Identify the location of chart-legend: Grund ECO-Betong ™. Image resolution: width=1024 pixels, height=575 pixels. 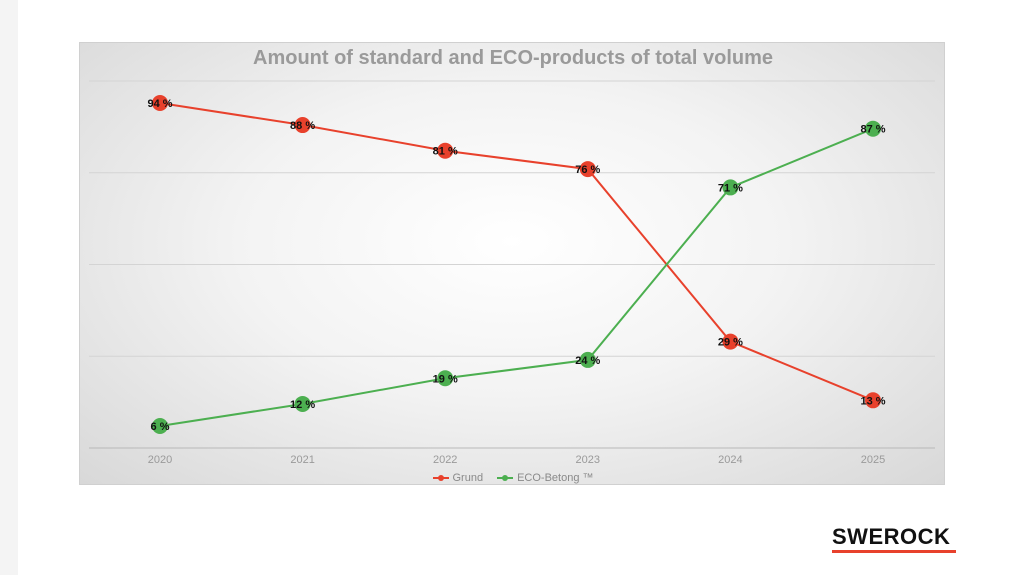
(513, 478).